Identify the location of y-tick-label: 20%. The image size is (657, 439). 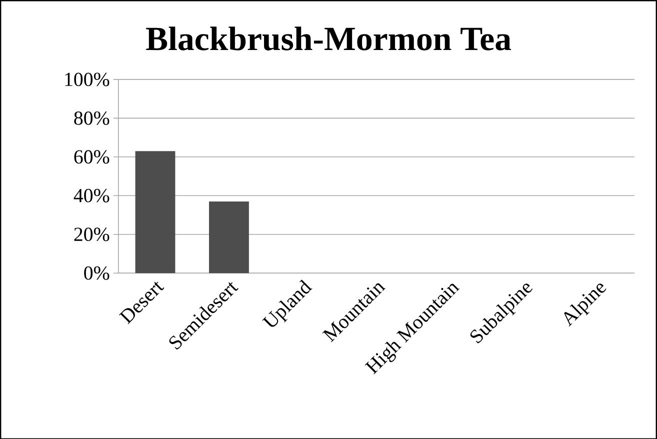
(92, 234).